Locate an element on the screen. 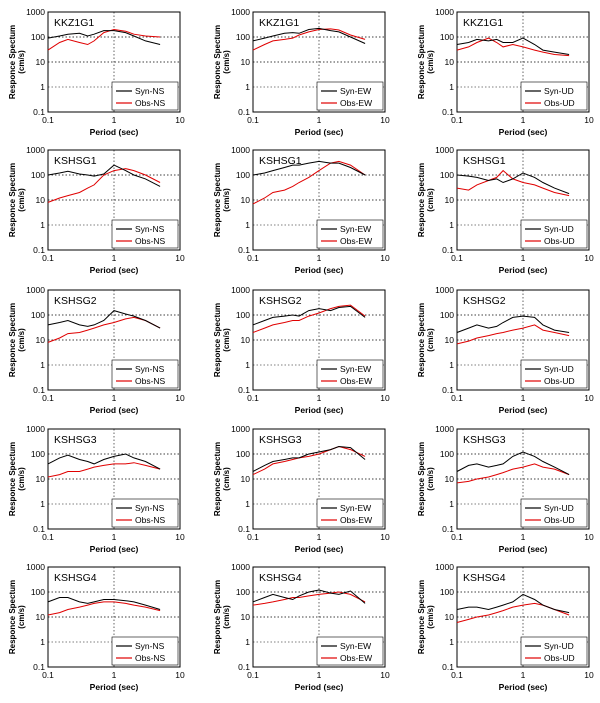  legend-syn-label: Syn-NS is located at coordinates (150, 369).